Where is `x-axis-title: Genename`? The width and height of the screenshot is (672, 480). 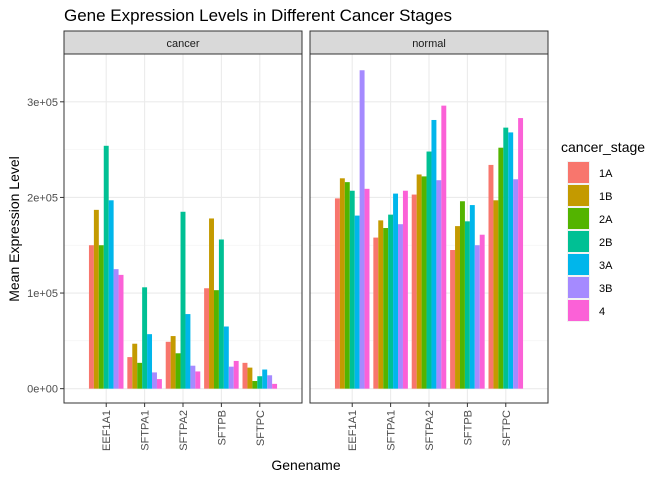
x-axis-title: Genename is located at coordinates (305, 465).